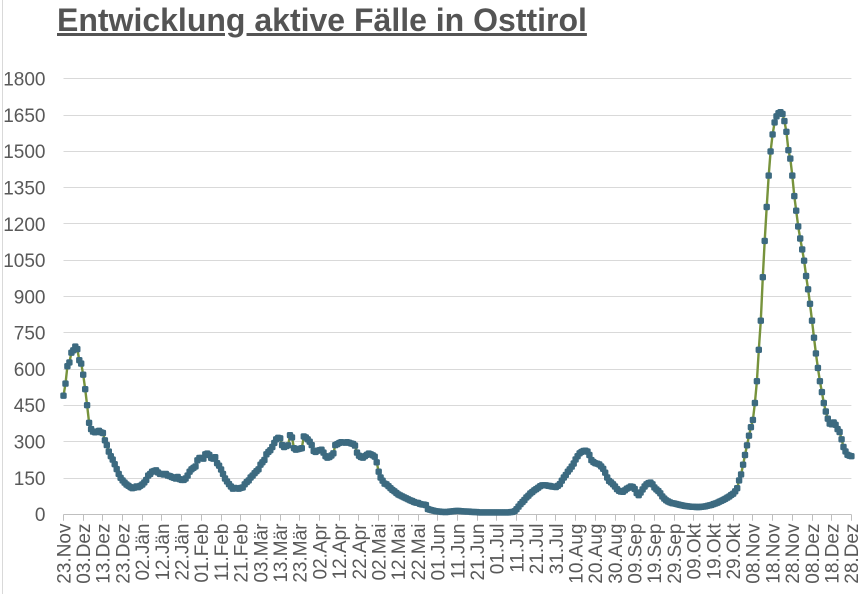  I want to click on svg-text: 22.Mai, so click(419, 552).